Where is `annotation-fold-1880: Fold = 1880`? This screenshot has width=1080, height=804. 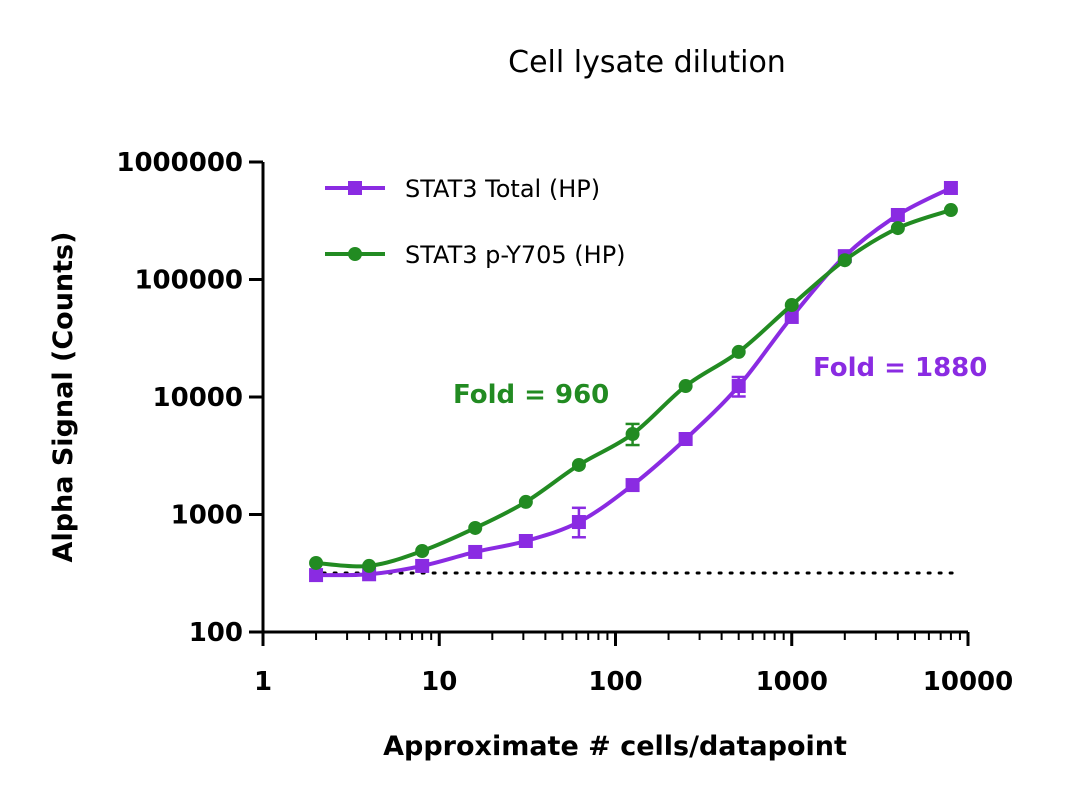
annotation-fold-1880: Fold = 1880 is located at coordinates (900, 368).